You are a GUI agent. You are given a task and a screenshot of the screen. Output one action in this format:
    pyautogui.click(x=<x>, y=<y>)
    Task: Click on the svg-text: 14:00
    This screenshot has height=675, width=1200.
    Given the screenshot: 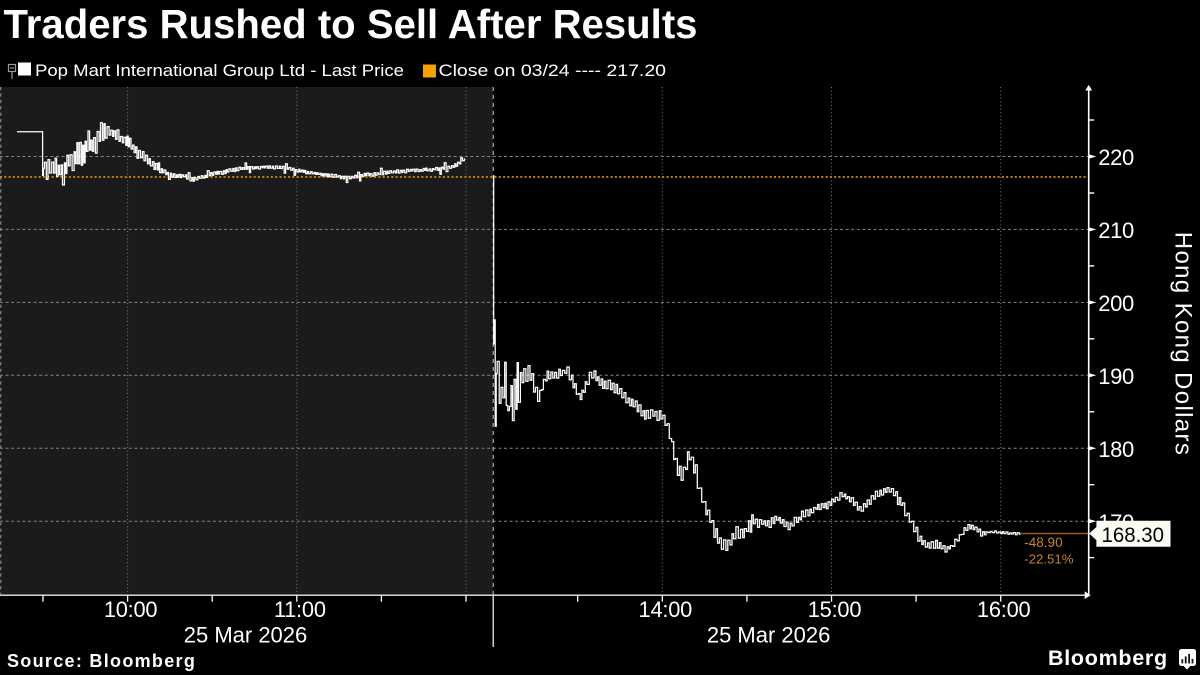 What is the action you would take?
    pyautogui.click(x=666, y=609)
    